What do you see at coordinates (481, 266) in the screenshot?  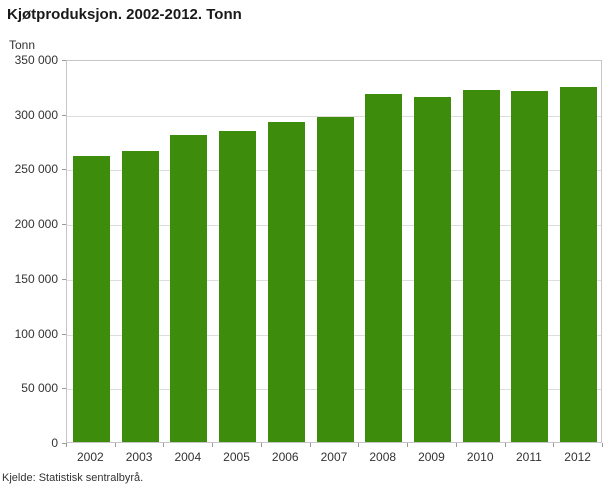 I see `bar-2010` at bounding box center [481, 266].